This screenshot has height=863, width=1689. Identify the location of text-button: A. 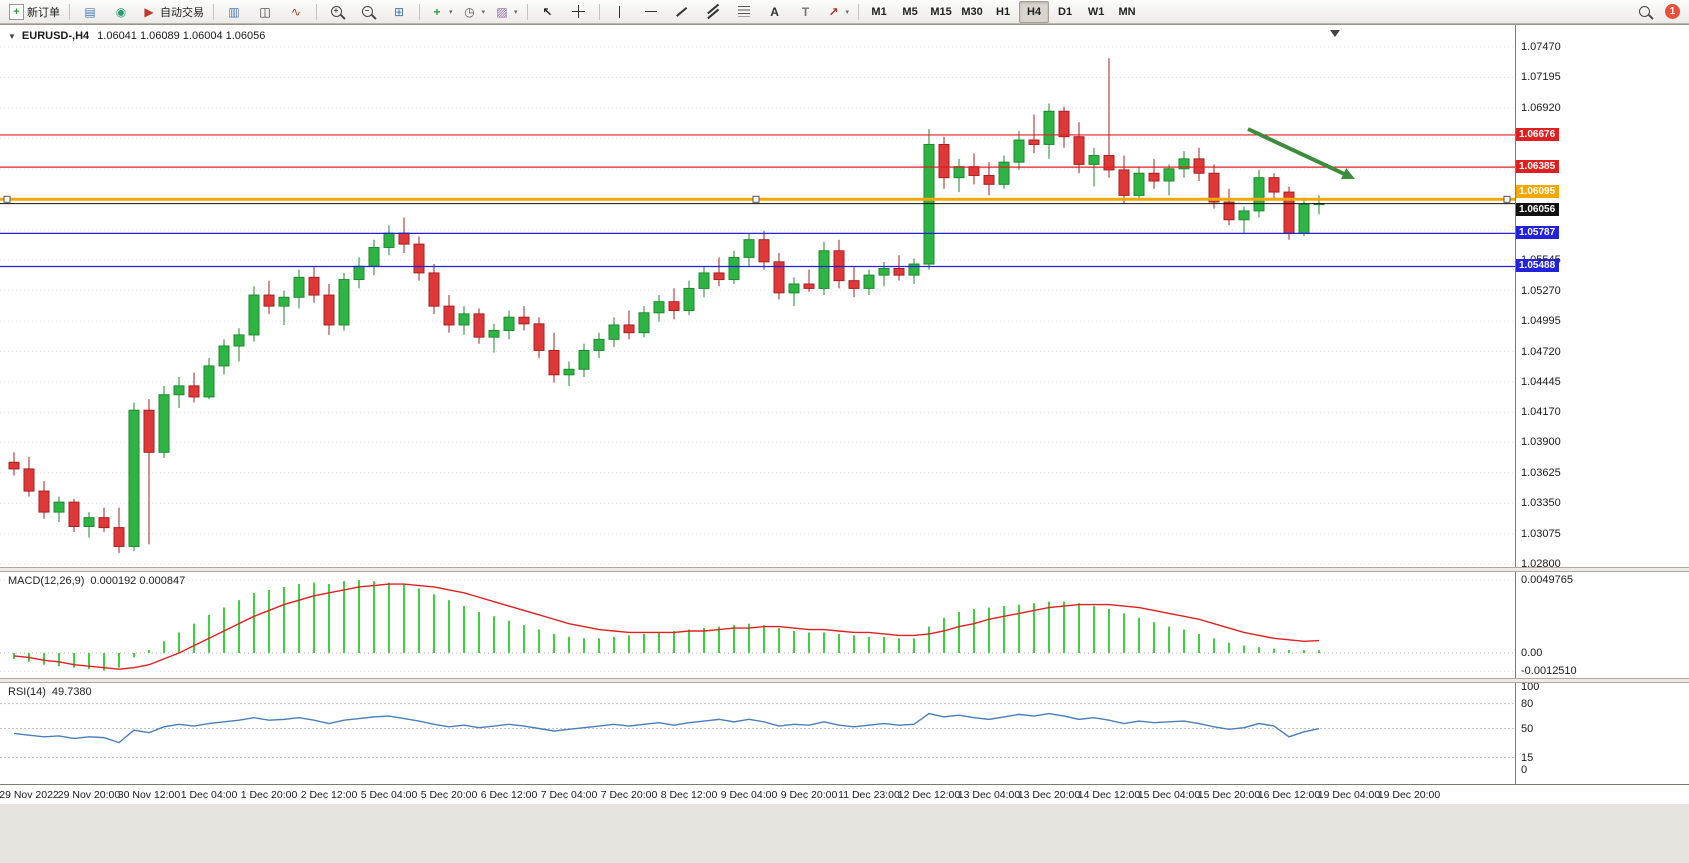
(775, 12).